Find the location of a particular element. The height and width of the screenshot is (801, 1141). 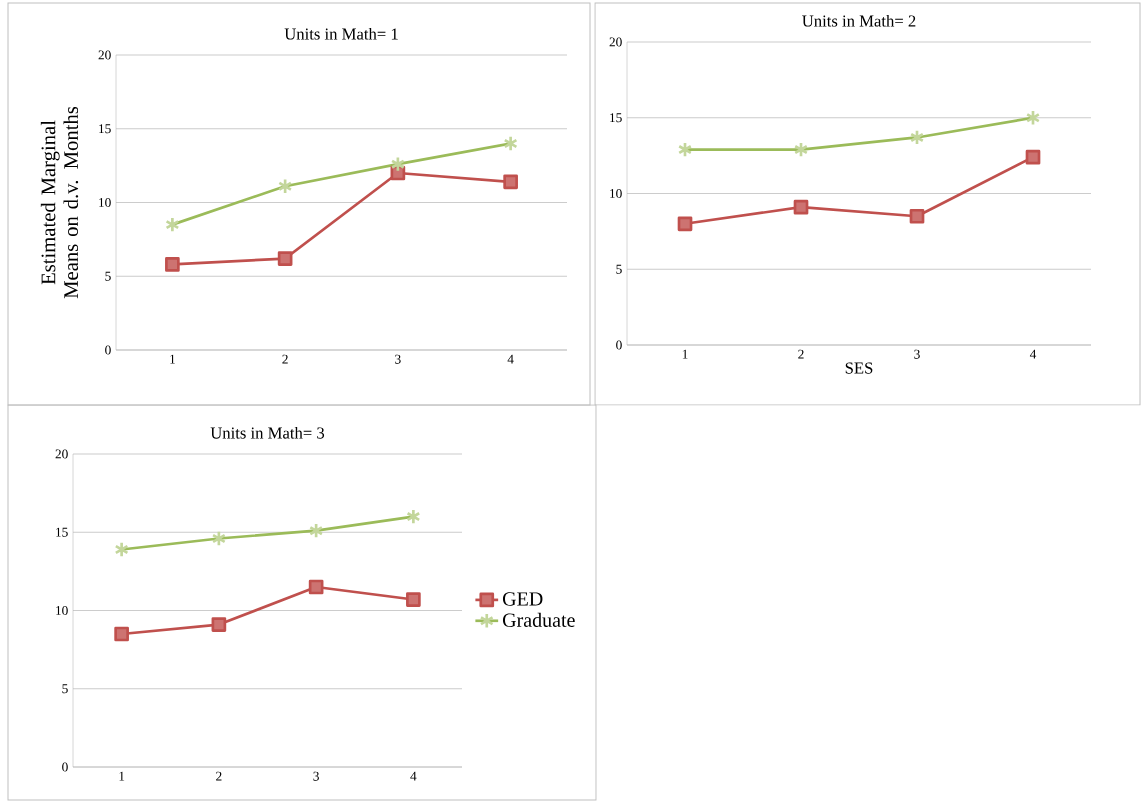

y-axis-title: Estimated Marginal Means on d.v. Months is located at coordinates (59, 202).